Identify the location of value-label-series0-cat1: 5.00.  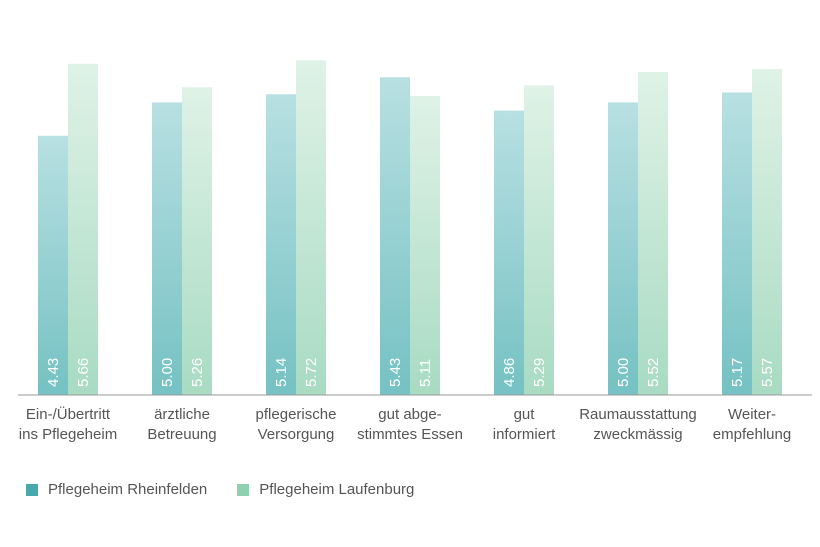
(167, 372).